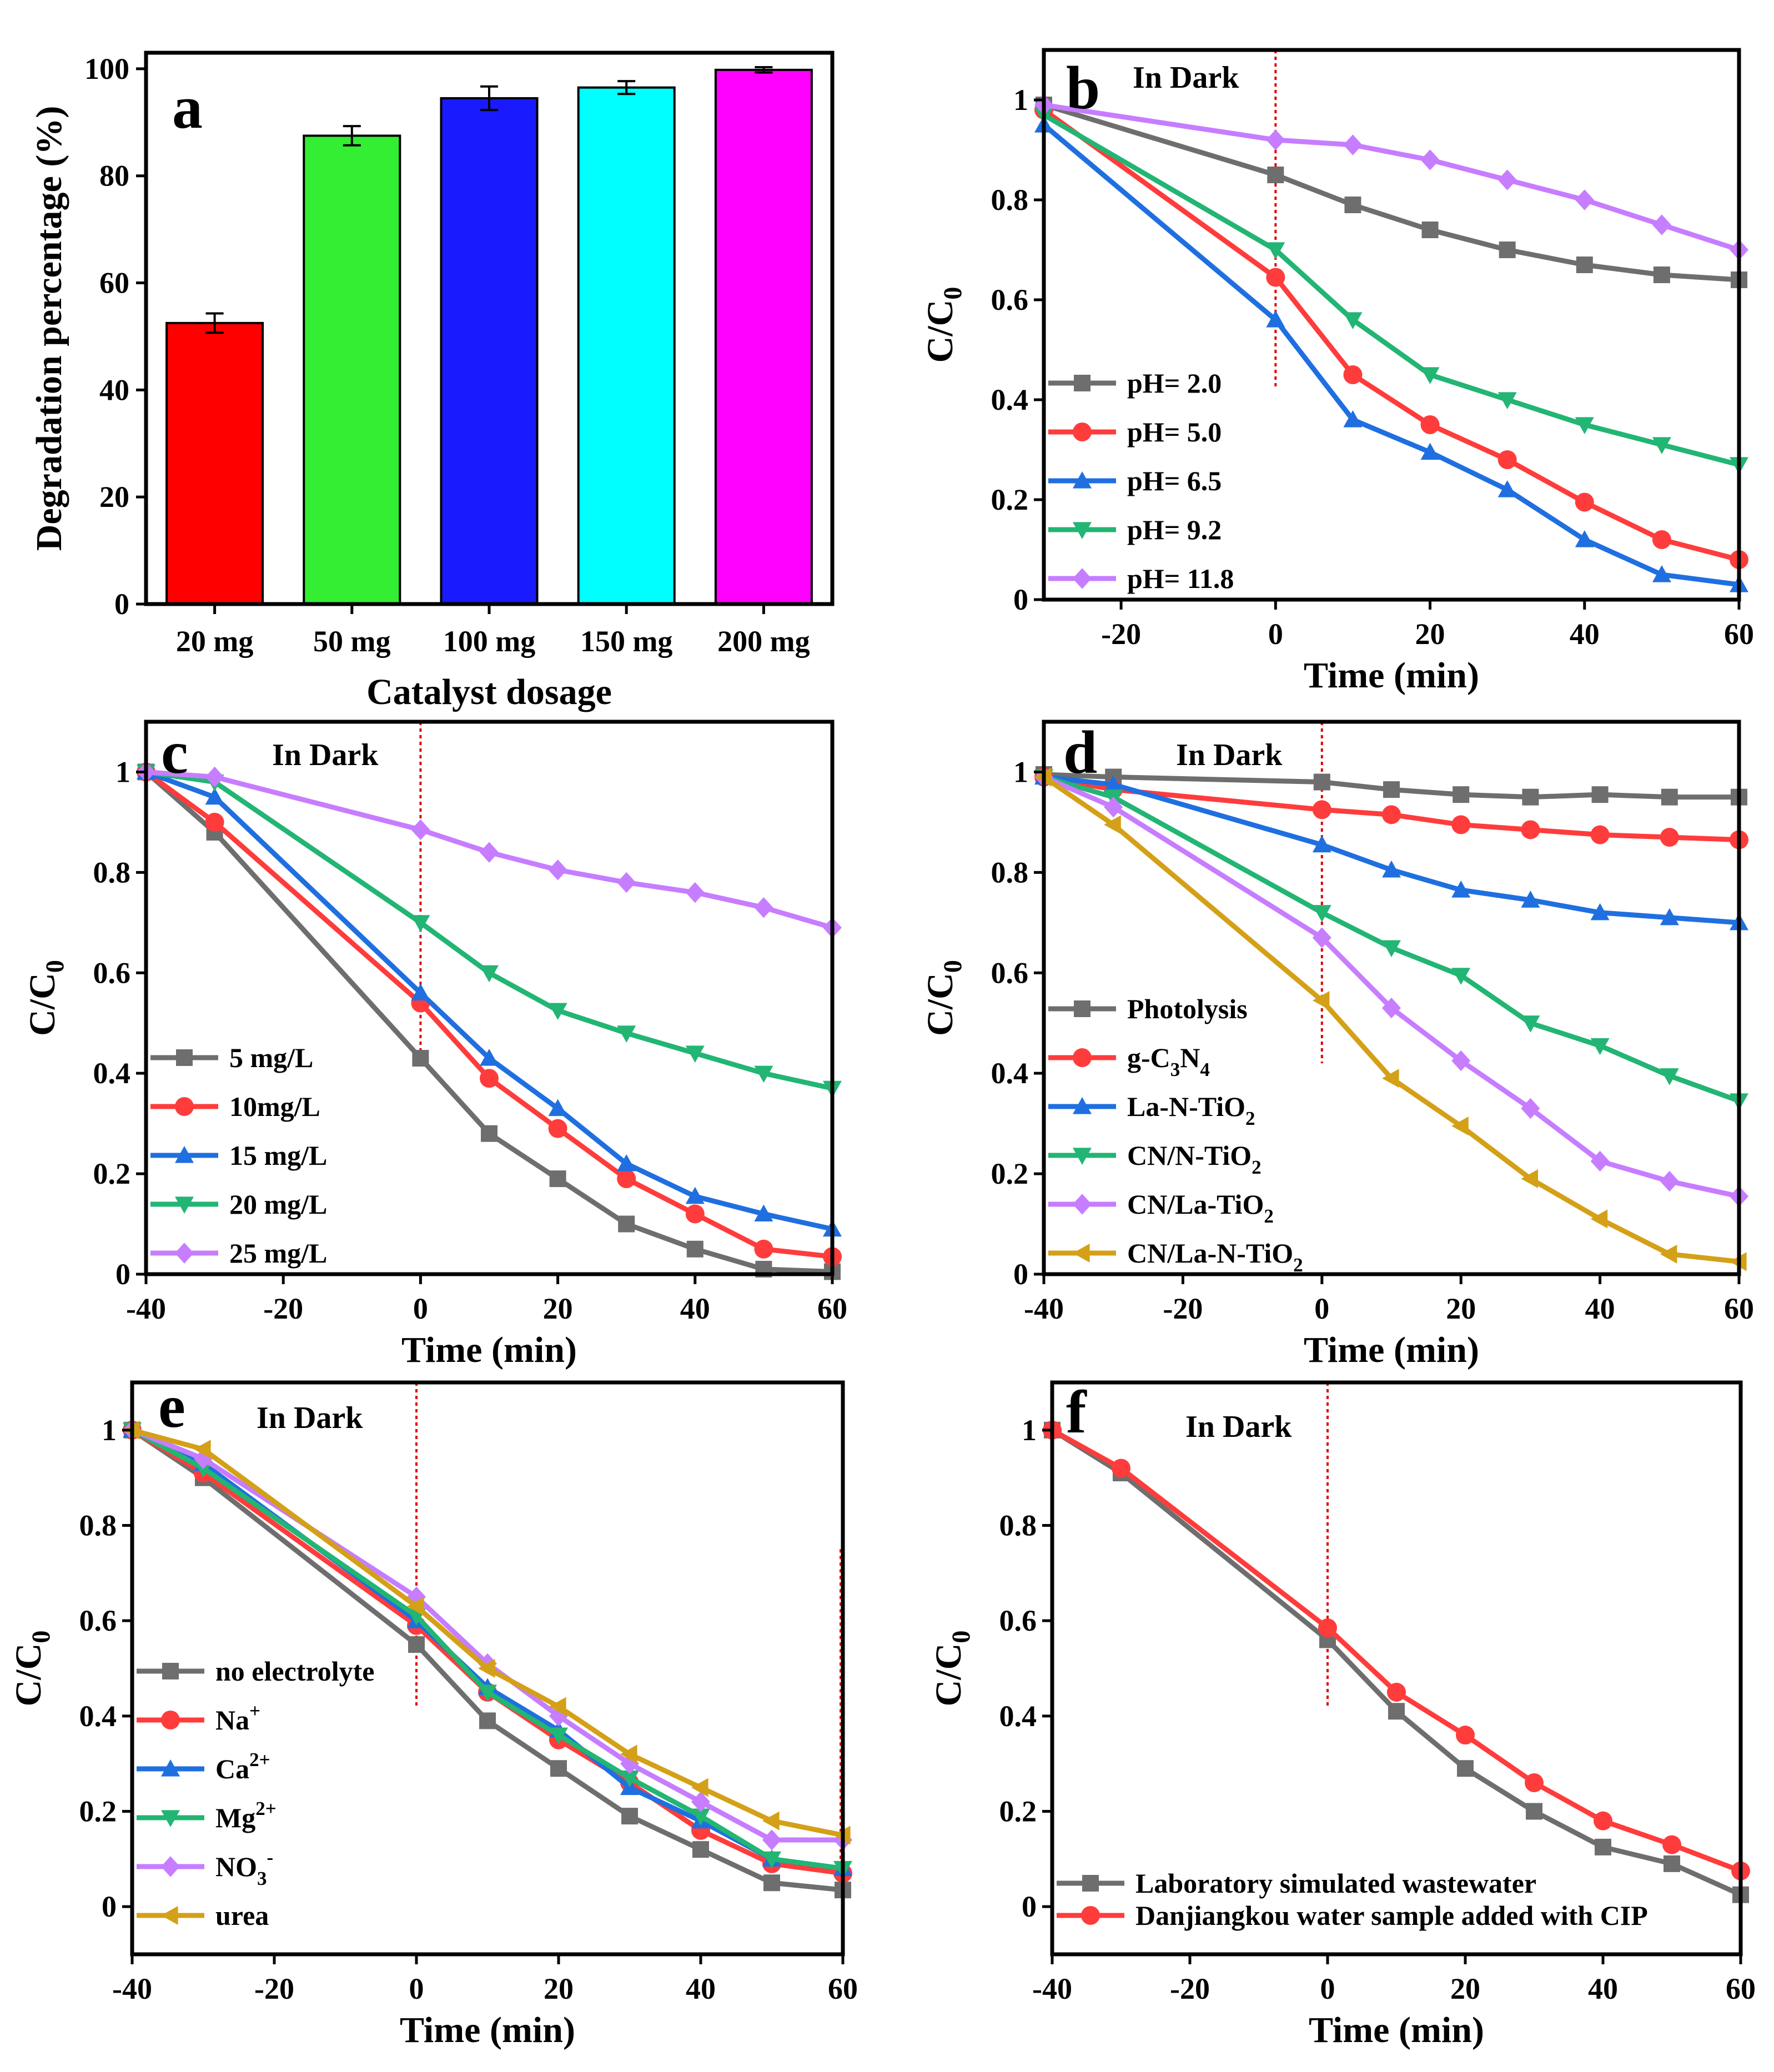 The width and height of the screenshot is (1774, 2072). Describe the element at coordinates (231, 1058) in the screenshot. I see `legend-entry: 5 mg/L` at that location.